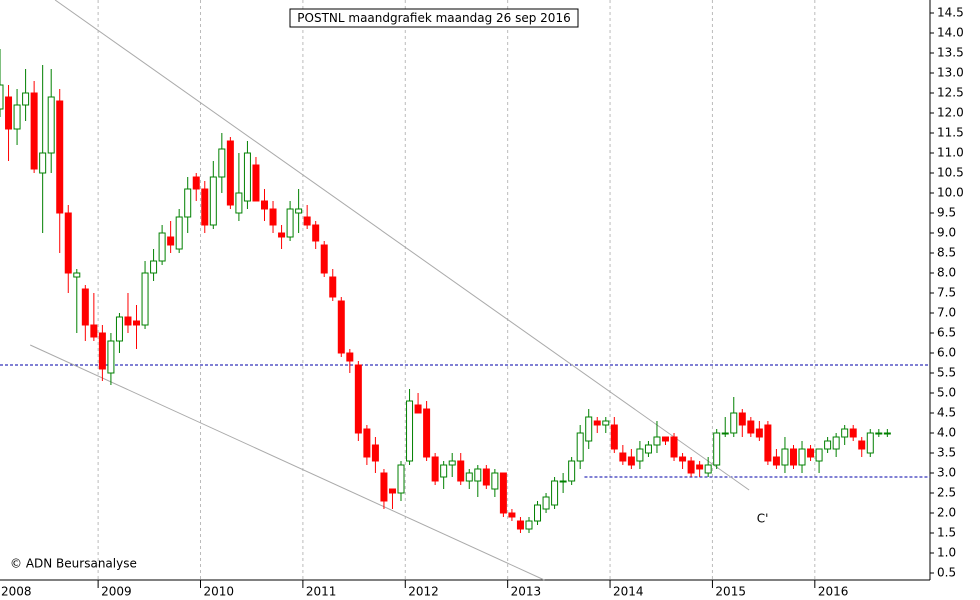  What do you see at coordinates (16, 592) in the screenshot?
I see `x-tick-label: 2008` at bounding box center [16, 592].